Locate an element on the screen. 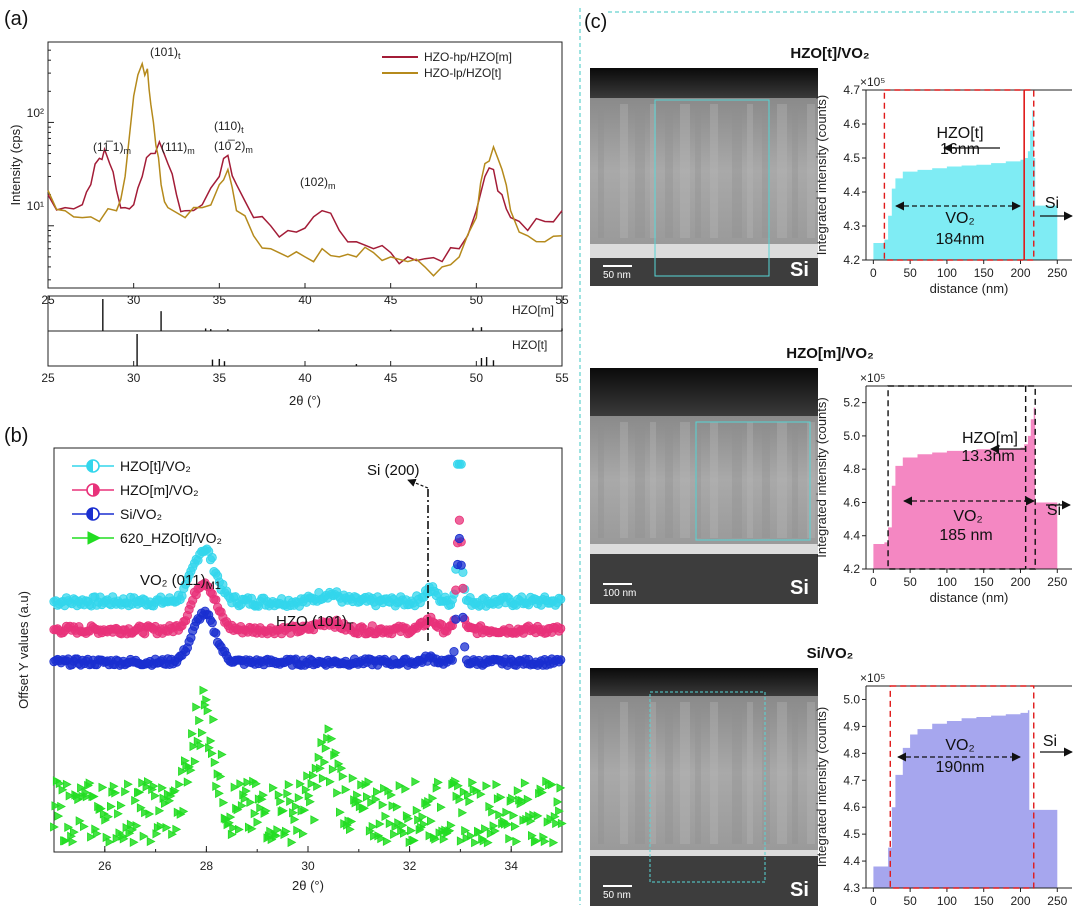 The height and width of the screenshot is (908, 1078). peak-label: (110)t is located at coordinates (229, 127).